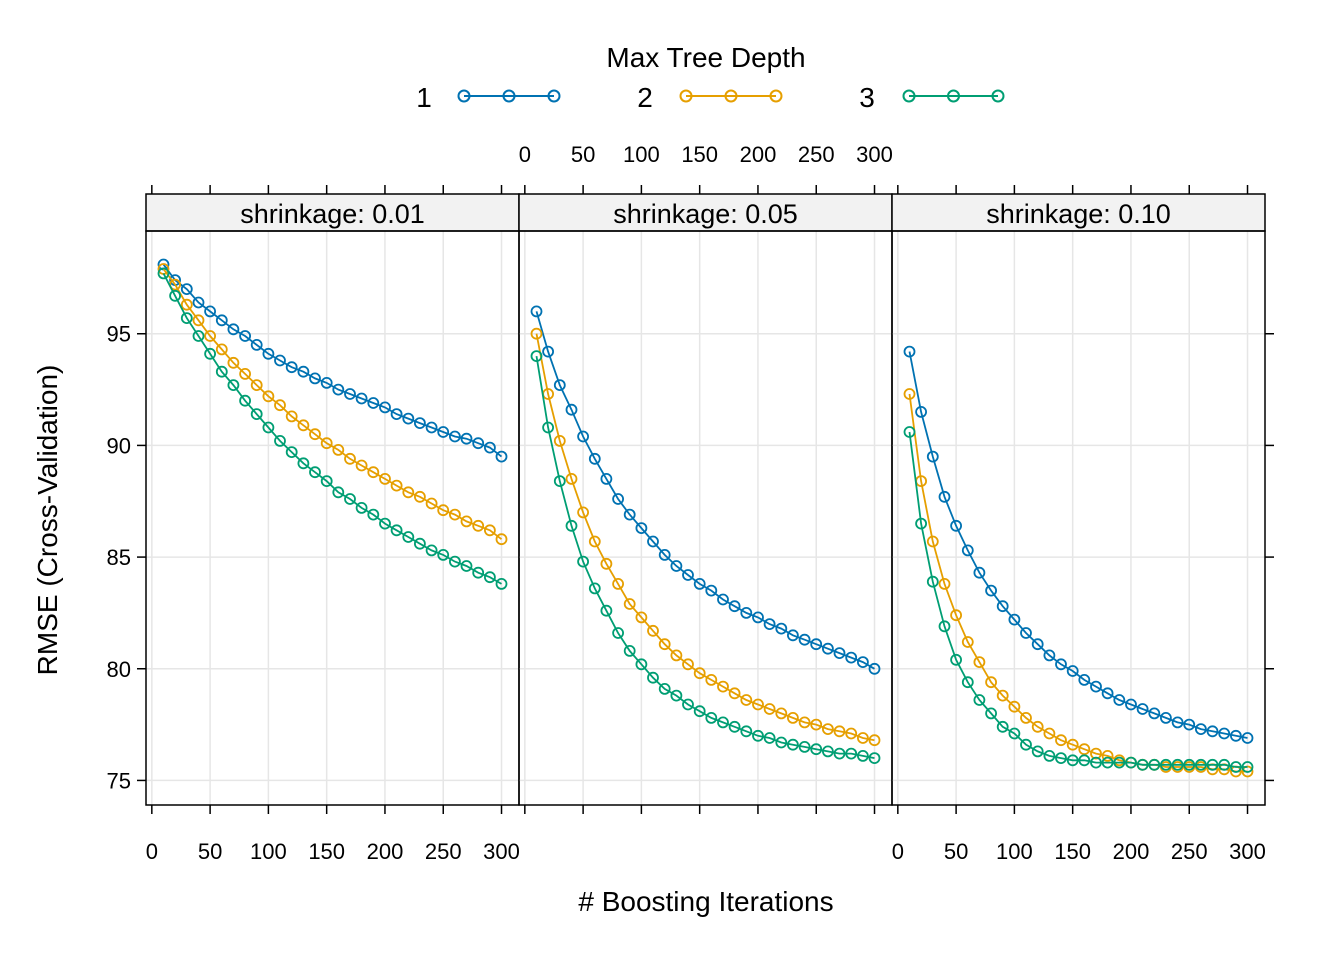 This screenshot has width=1344, height=960. What do you see at coordinates (1078, 214) in the screenshot?
I see `strip-label: shrinkage: 0.10` at bounding box center [1078, 214].